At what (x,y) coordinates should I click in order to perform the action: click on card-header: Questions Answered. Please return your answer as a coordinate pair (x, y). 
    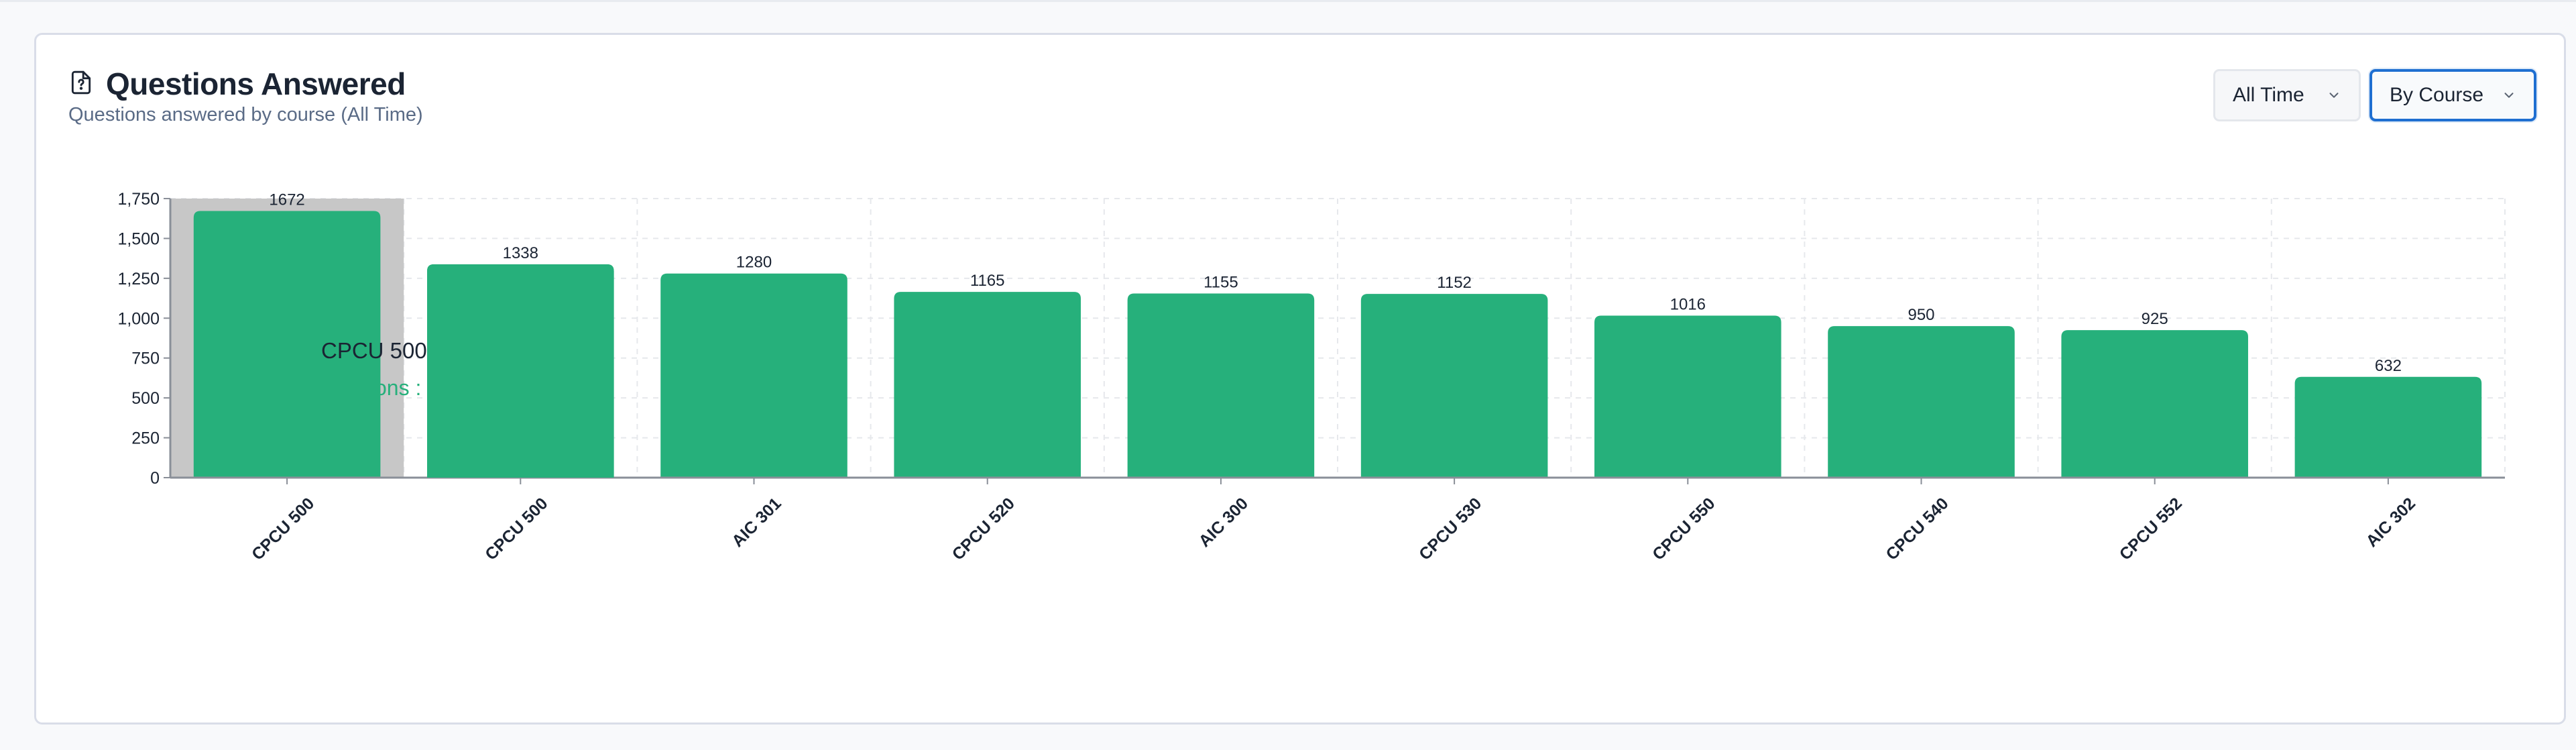
    Looking at the image, I should click on (237, 84).